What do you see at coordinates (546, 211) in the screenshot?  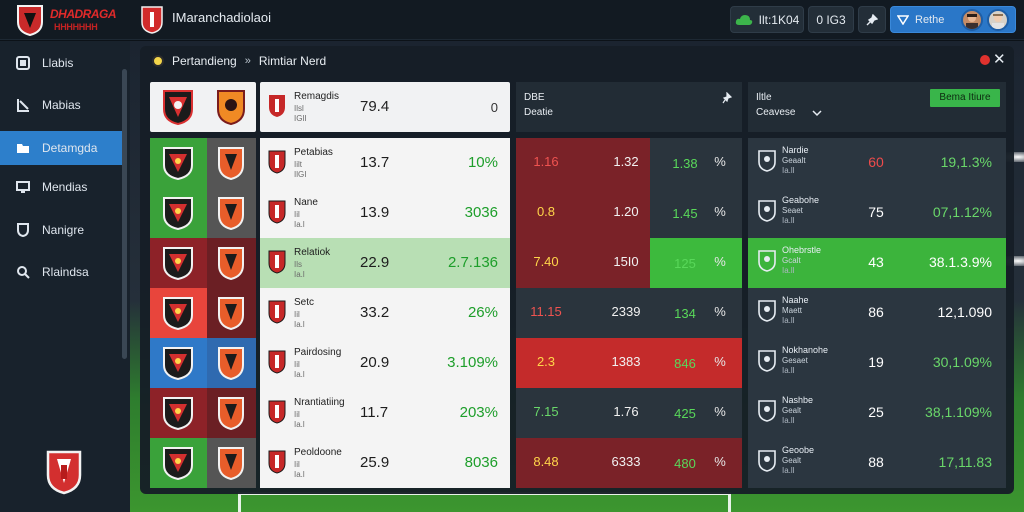 I see `stat-value: 0.8` at bounding box center [546, 211].